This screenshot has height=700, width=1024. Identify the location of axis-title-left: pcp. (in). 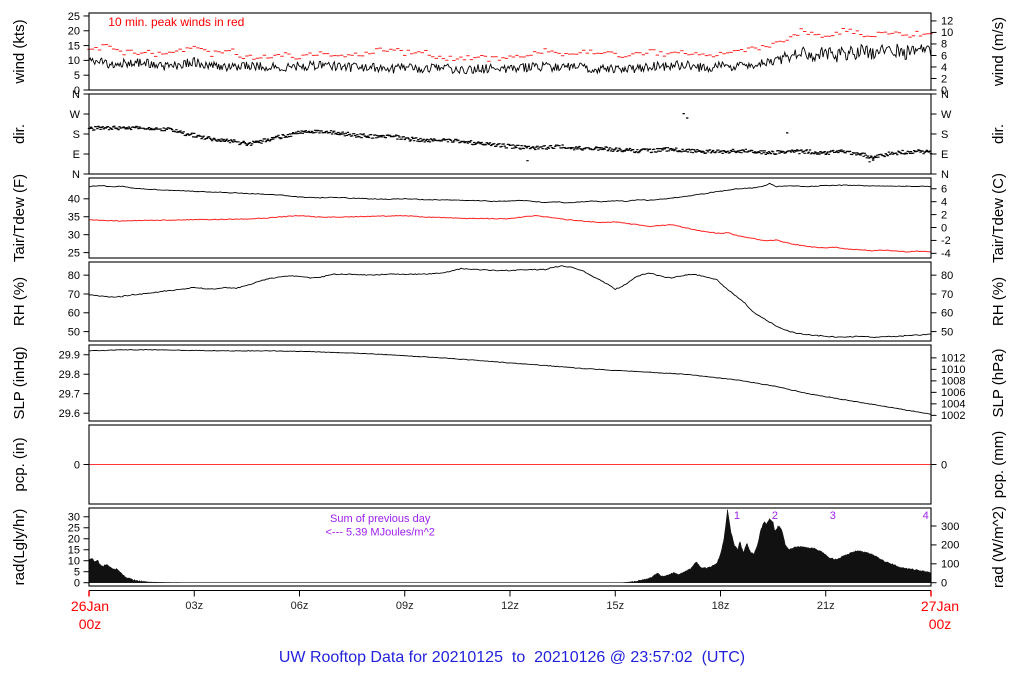
(19, 464).